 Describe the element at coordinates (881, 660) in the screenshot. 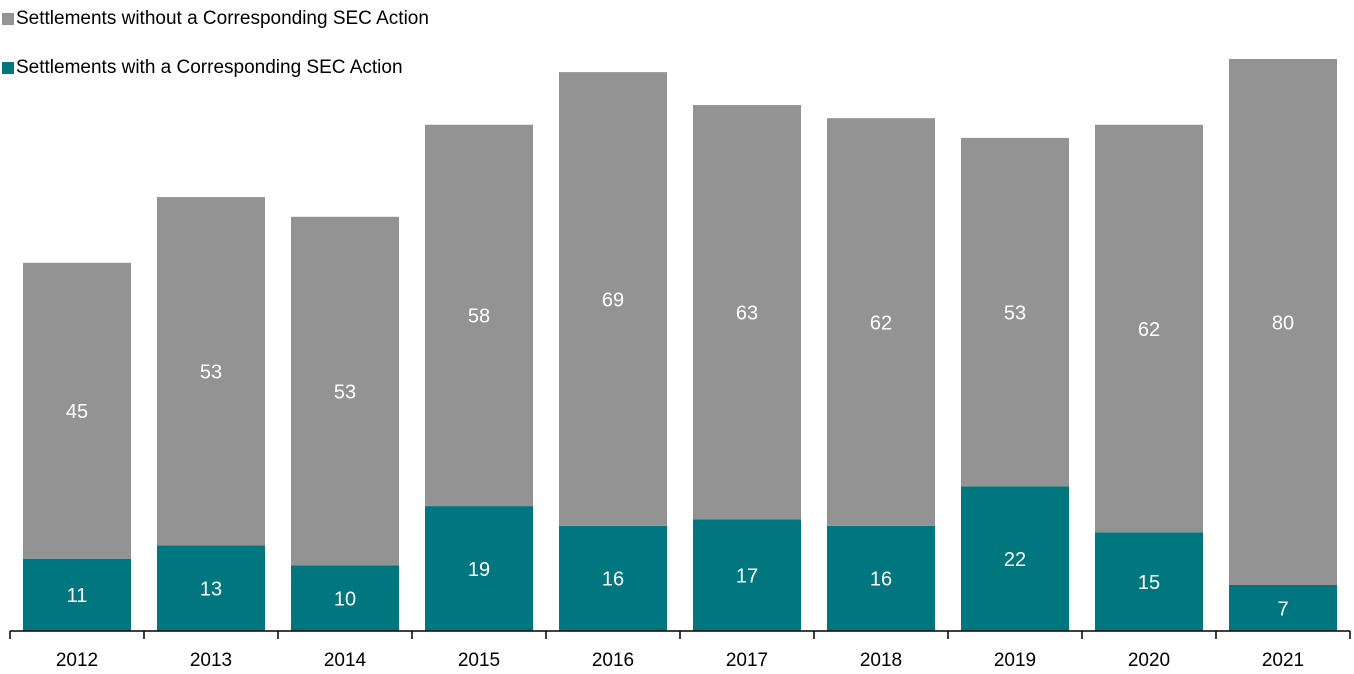

I see `x-tick-label: 2018` at that location.